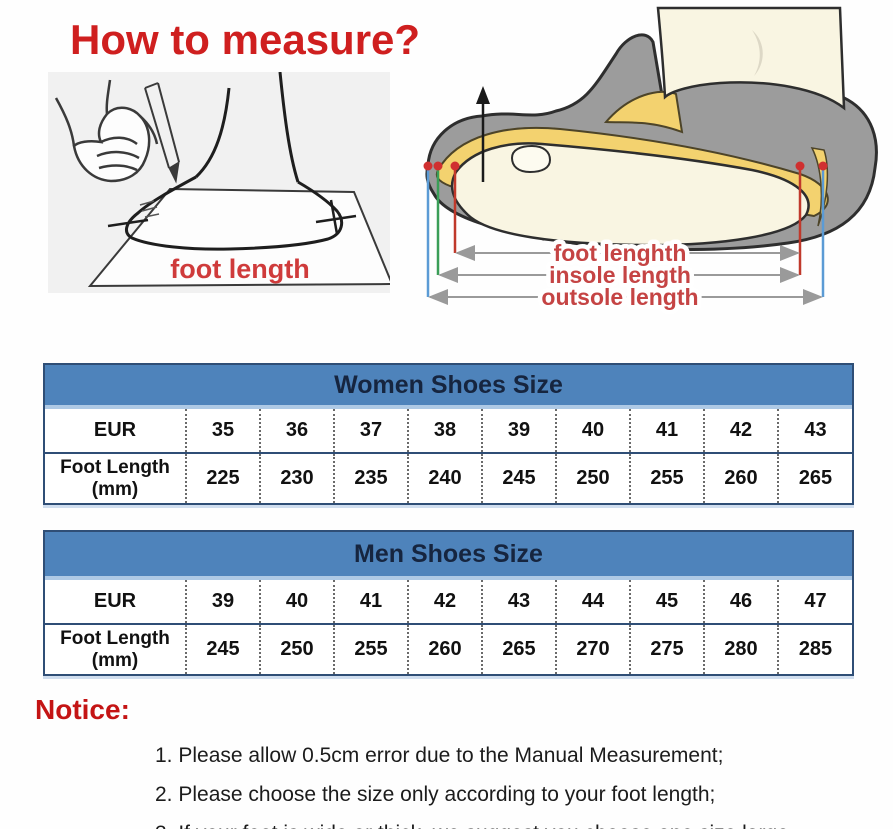  Describe the element at coordinates (666, 431) in the screenshot. I see `women-size-cell: 41` at that location.